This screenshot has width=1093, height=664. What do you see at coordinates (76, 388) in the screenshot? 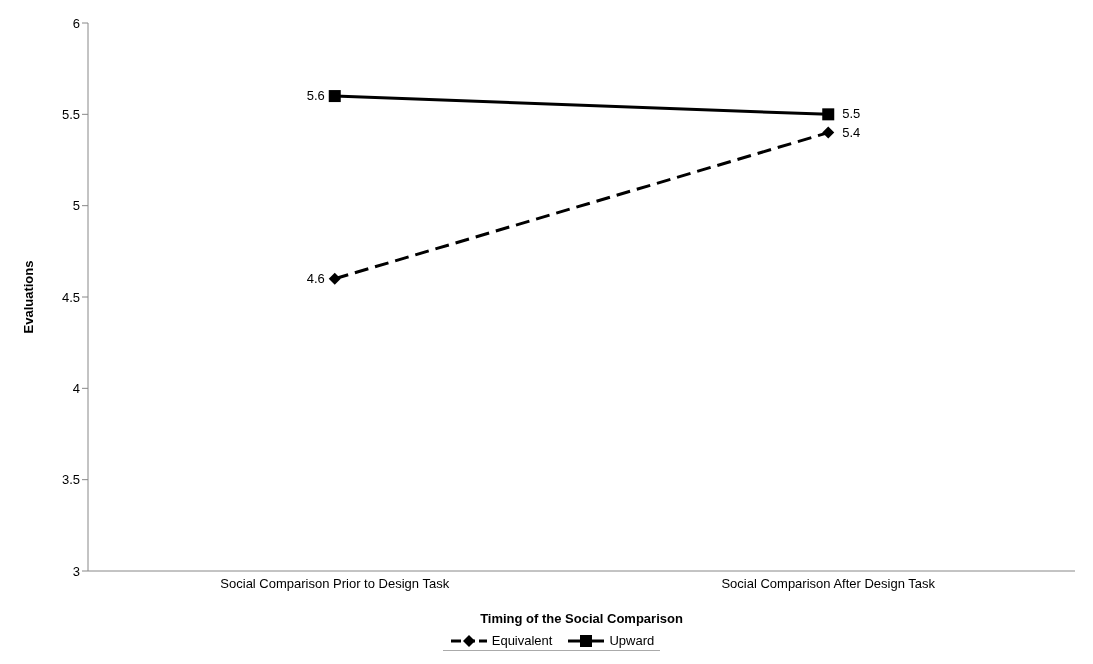
I see `y-tick-label: 4` at bounding box center [76, 388].